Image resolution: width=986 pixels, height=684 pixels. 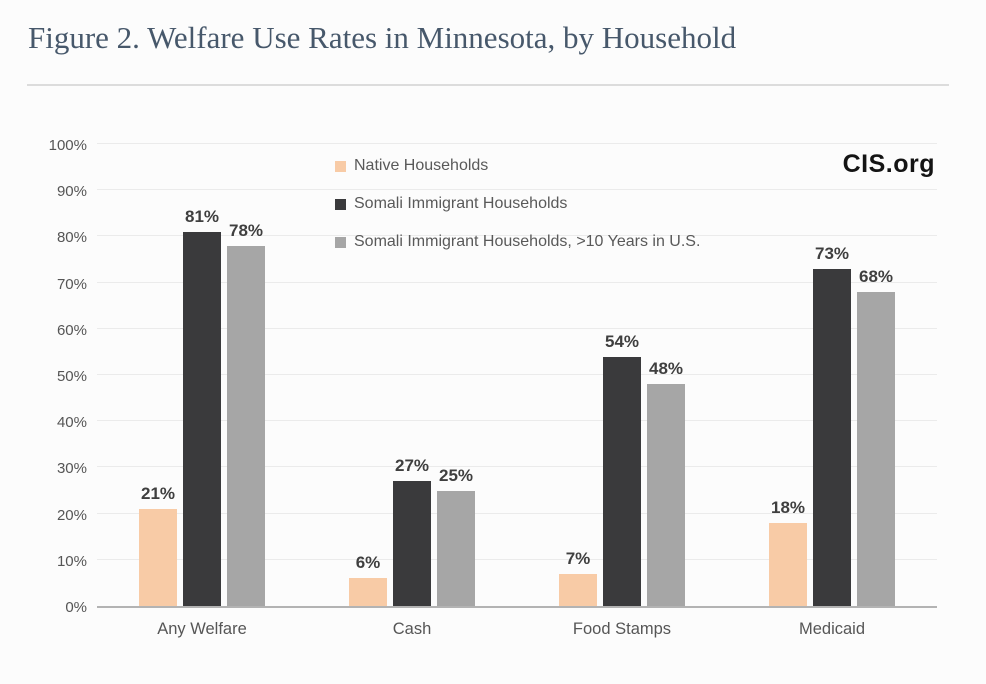 What do you see at coordinates (67, 145) in the screenshot?
I see `y-tick-label-100: 100%` at bounding box center [67, 145].